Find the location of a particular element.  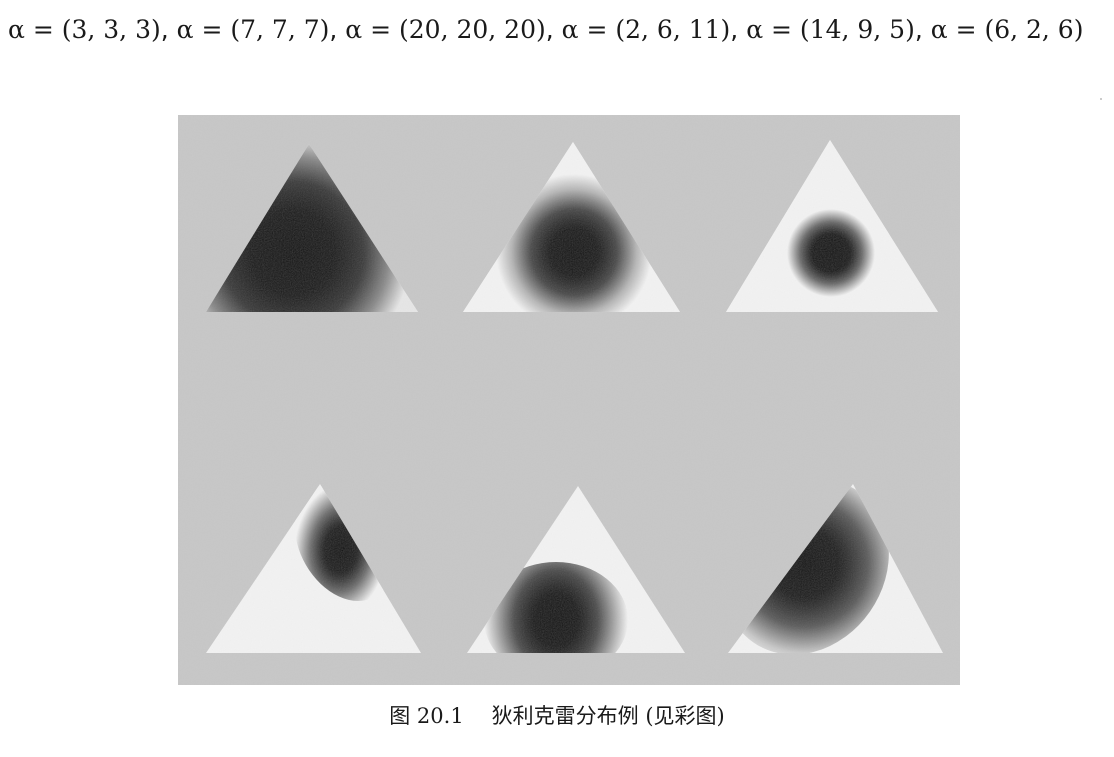

figure-number: 图 20.1 is located at coordinates (426, 716).